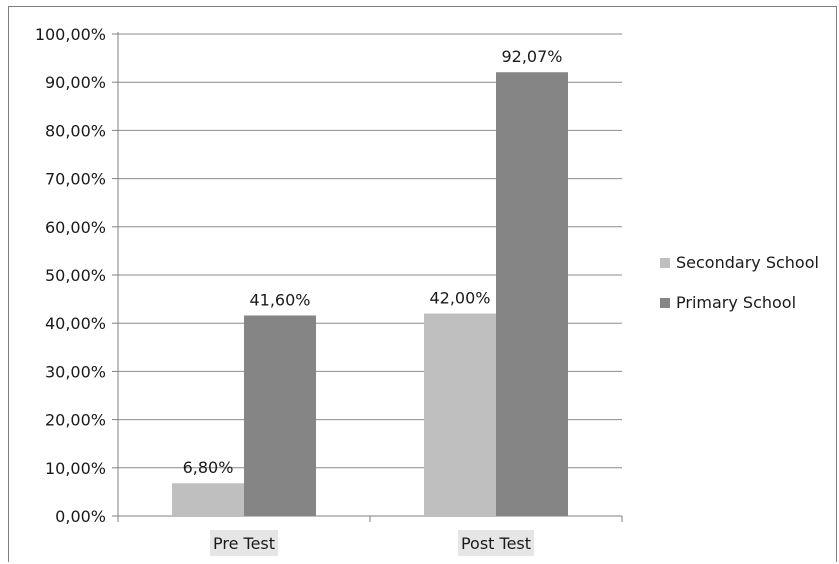 This screenshot has height=564, width=839. I want to click on data-label: 41,60%, so click(279, 299).